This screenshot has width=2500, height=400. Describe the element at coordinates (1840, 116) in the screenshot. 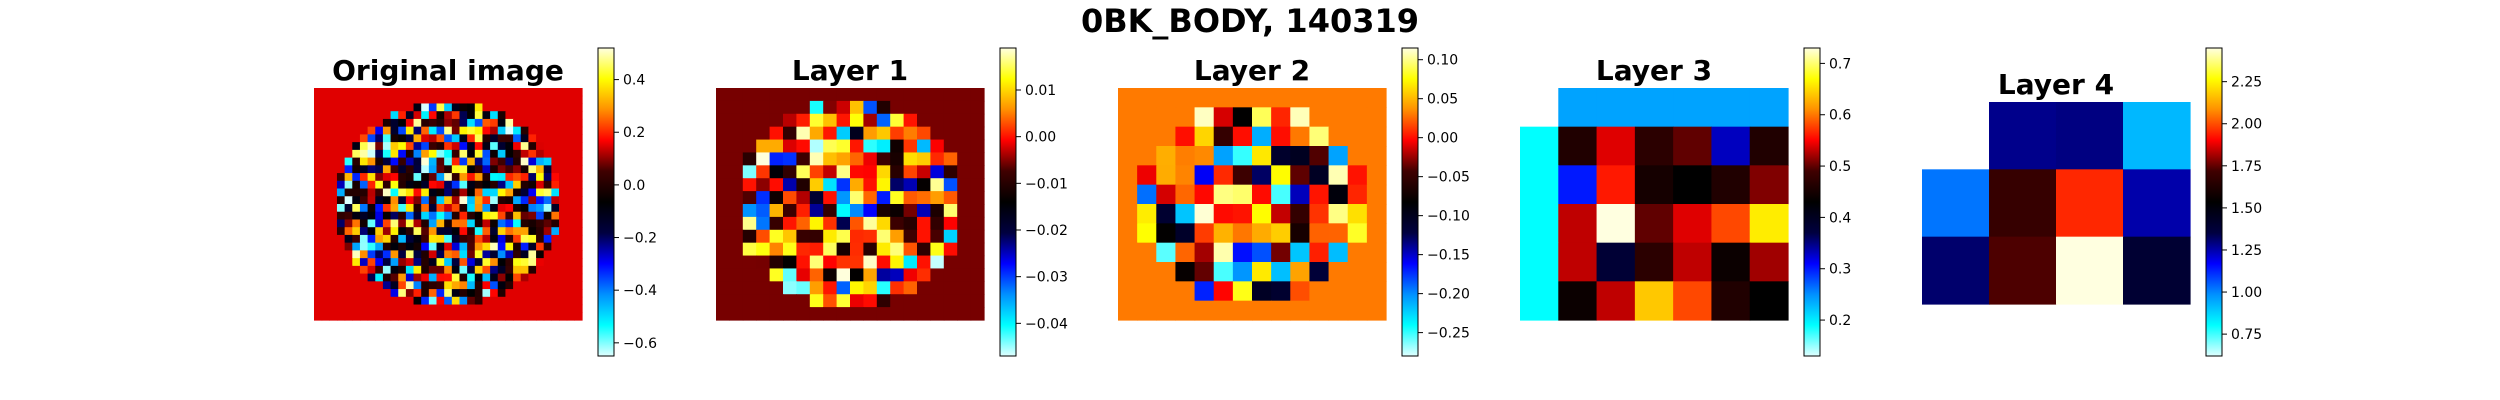

I see `colorbar-tick-label: 0.6` at that location.